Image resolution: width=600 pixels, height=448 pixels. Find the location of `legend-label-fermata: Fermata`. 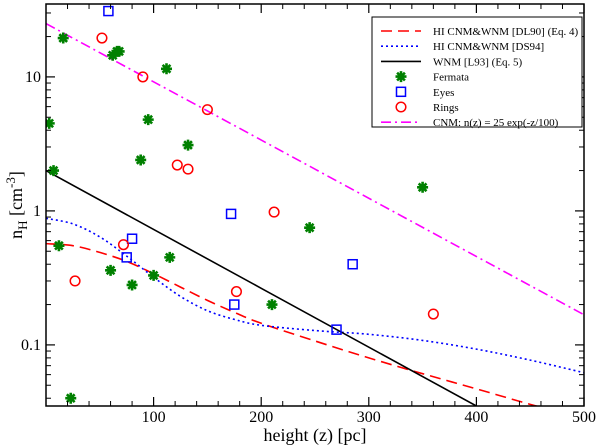

legend-label-fermata: Fermata is located at coordinates (451, 78).